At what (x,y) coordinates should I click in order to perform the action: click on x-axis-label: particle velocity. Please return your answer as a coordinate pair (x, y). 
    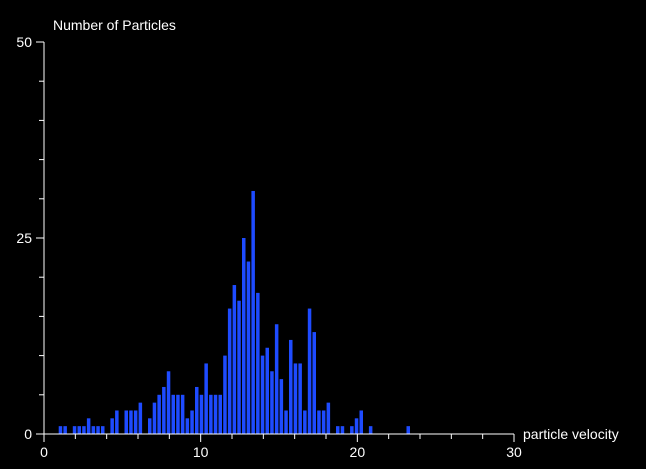
    Looking at the image, I should click on (571, 434).